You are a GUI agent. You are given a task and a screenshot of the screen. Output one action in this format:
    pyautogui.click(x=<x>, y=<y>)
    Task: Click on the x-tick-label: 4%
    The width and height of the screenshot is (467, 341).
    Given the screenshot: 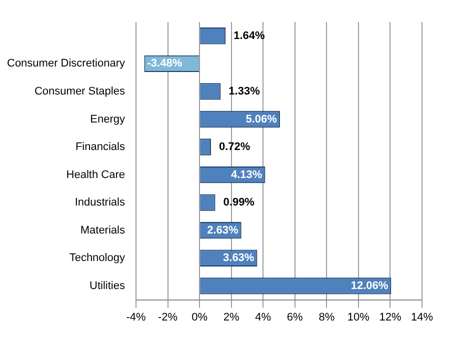 What is the action you would take?
    pyautogui.click(x=263, y=317)
    